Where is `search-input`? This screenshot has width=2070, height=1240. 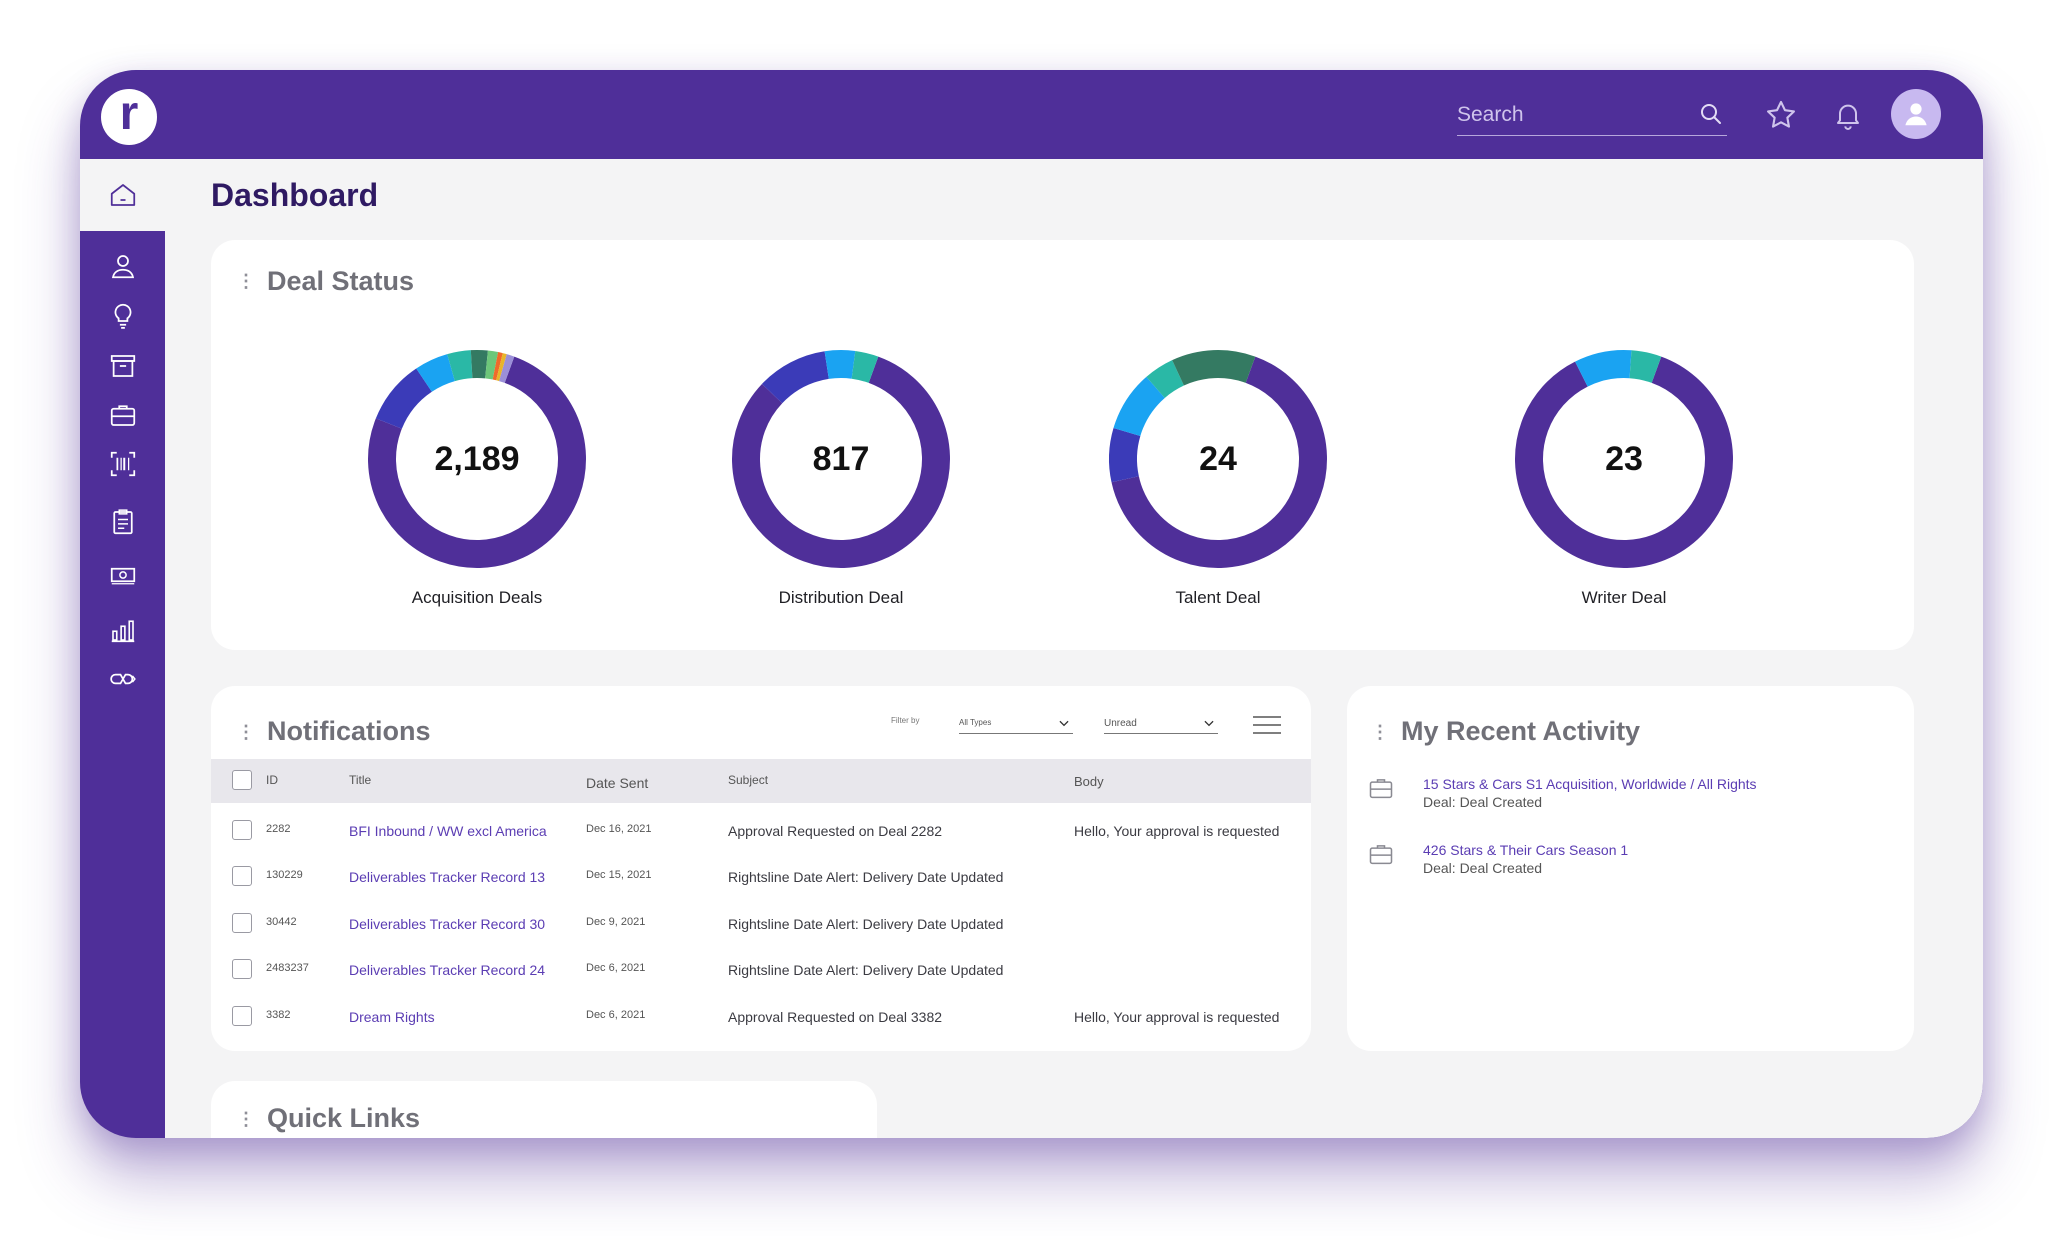
search-input is located at coordinates (1567, 115).